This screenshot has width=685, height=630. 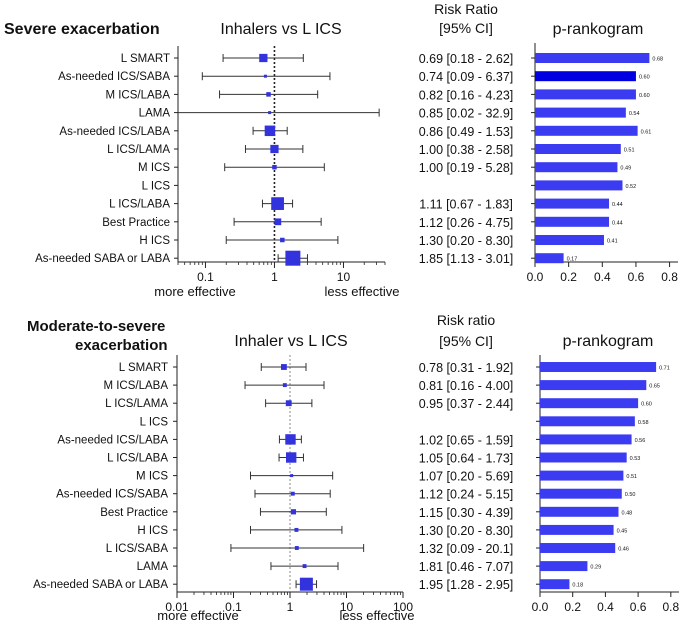 What do you see at coordinates (636, 277) in the screenshot?
I see `panel1-rank-tick-label: 0.6` at bounding box center [636, 277].